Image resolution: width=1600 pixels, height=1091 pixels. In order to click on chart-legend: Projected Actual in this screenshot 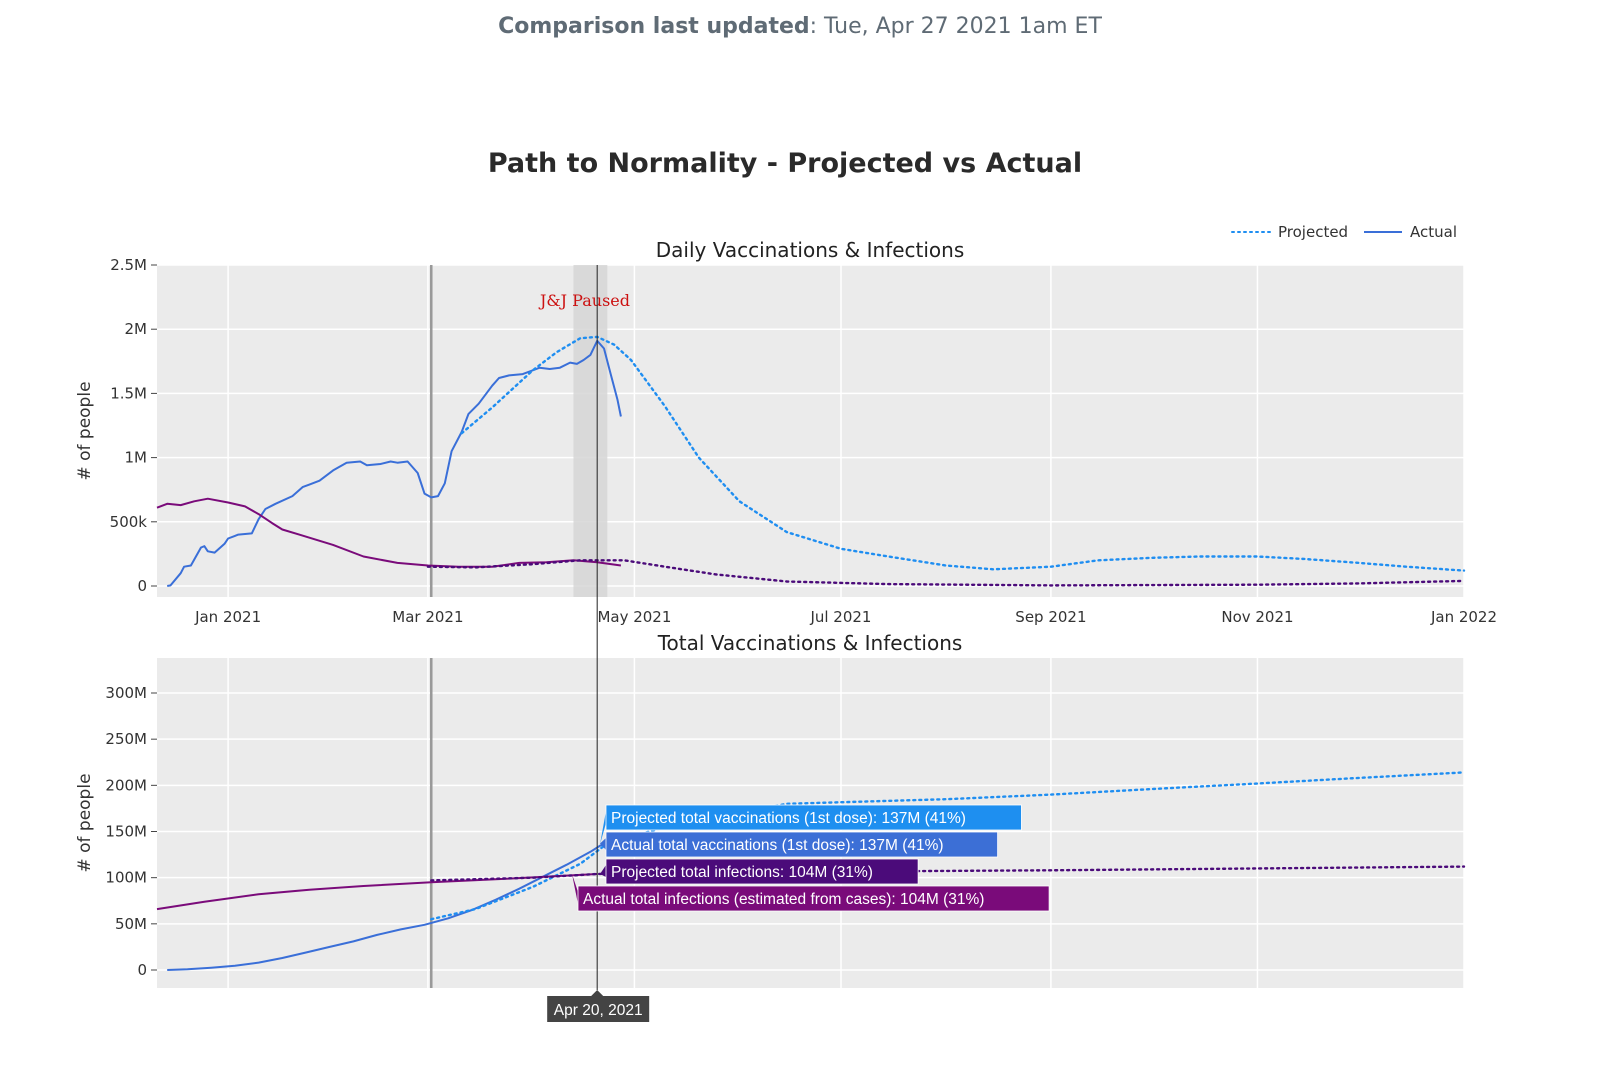, I will do `click(1344, 232)`.